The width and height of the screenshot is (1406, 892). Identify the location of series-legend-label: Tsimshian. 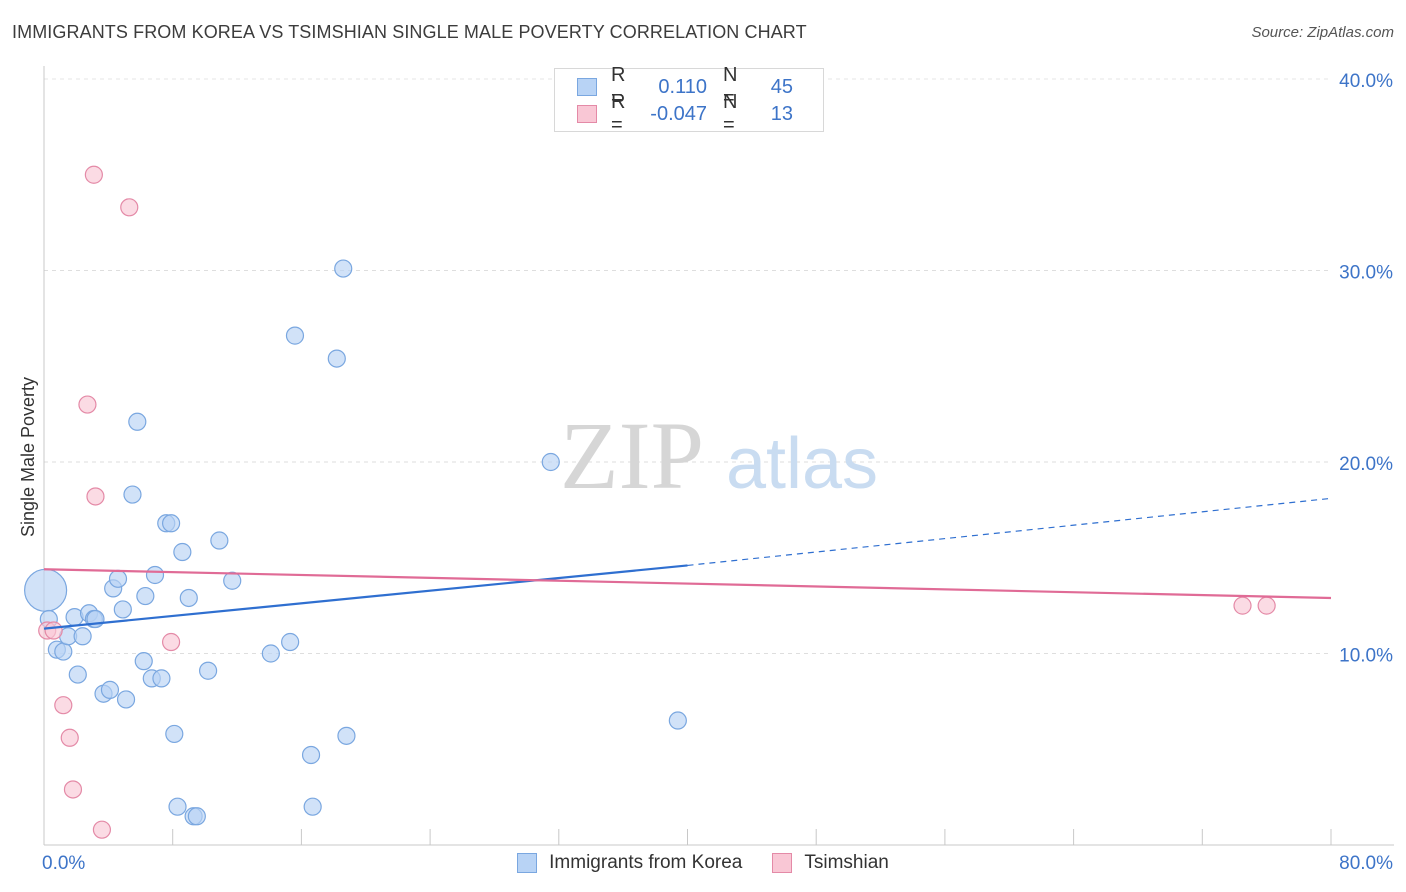
(846, 862).